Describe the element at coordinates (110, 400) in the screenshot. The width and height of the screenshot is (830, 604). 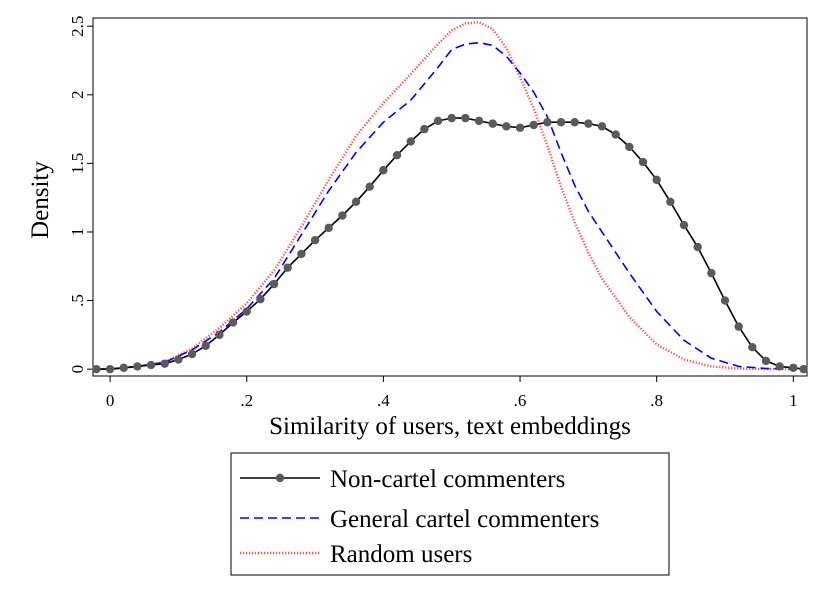
I see `x-tick-label: 0` at that location.